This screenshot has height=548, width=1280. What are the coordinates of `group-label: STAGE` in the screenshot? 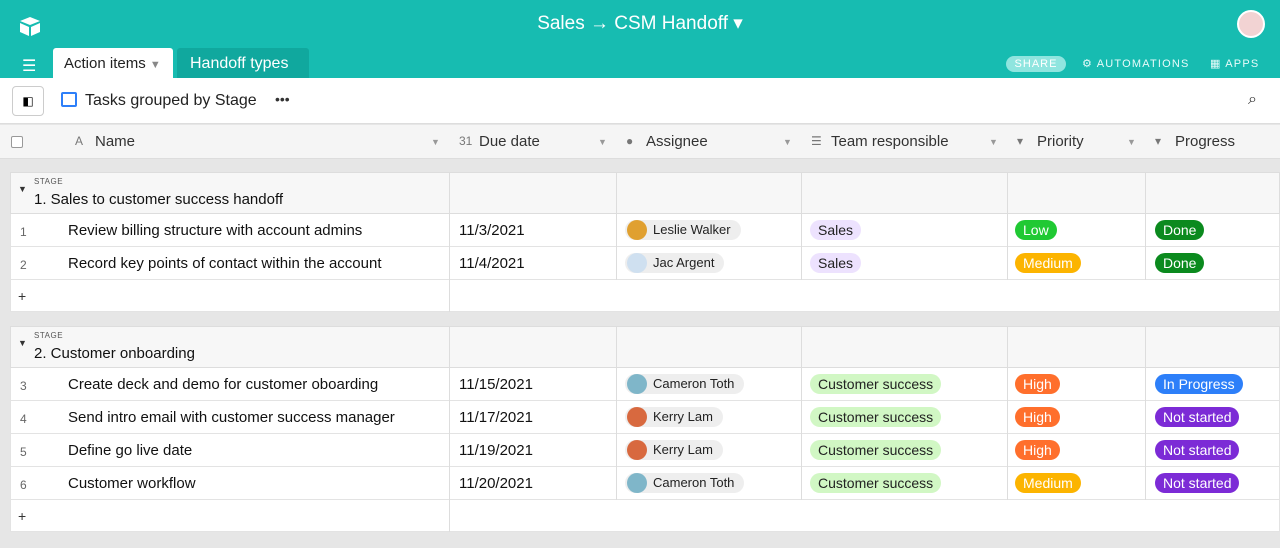 It's located at (49, 335).